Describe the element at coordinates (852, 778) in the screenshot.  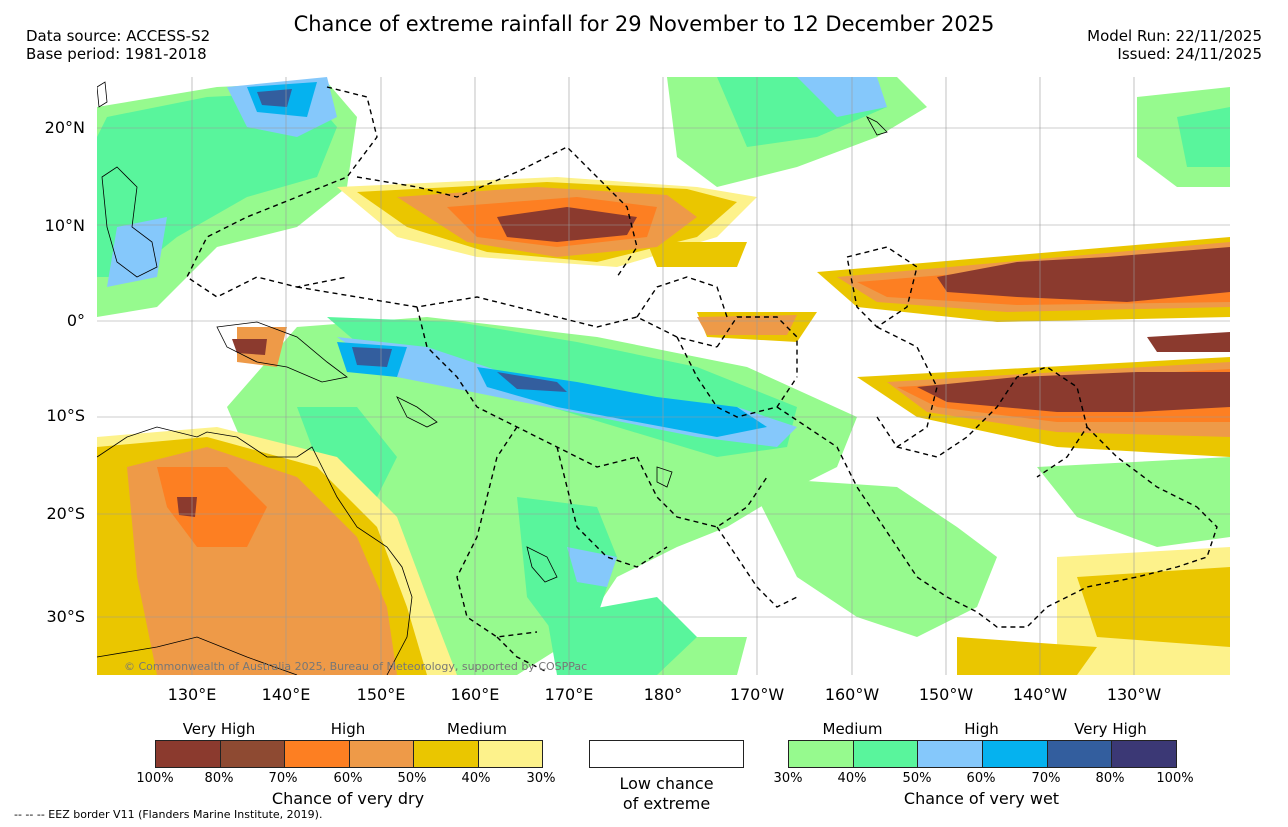
I see `wet-tick: 40%` at that location.